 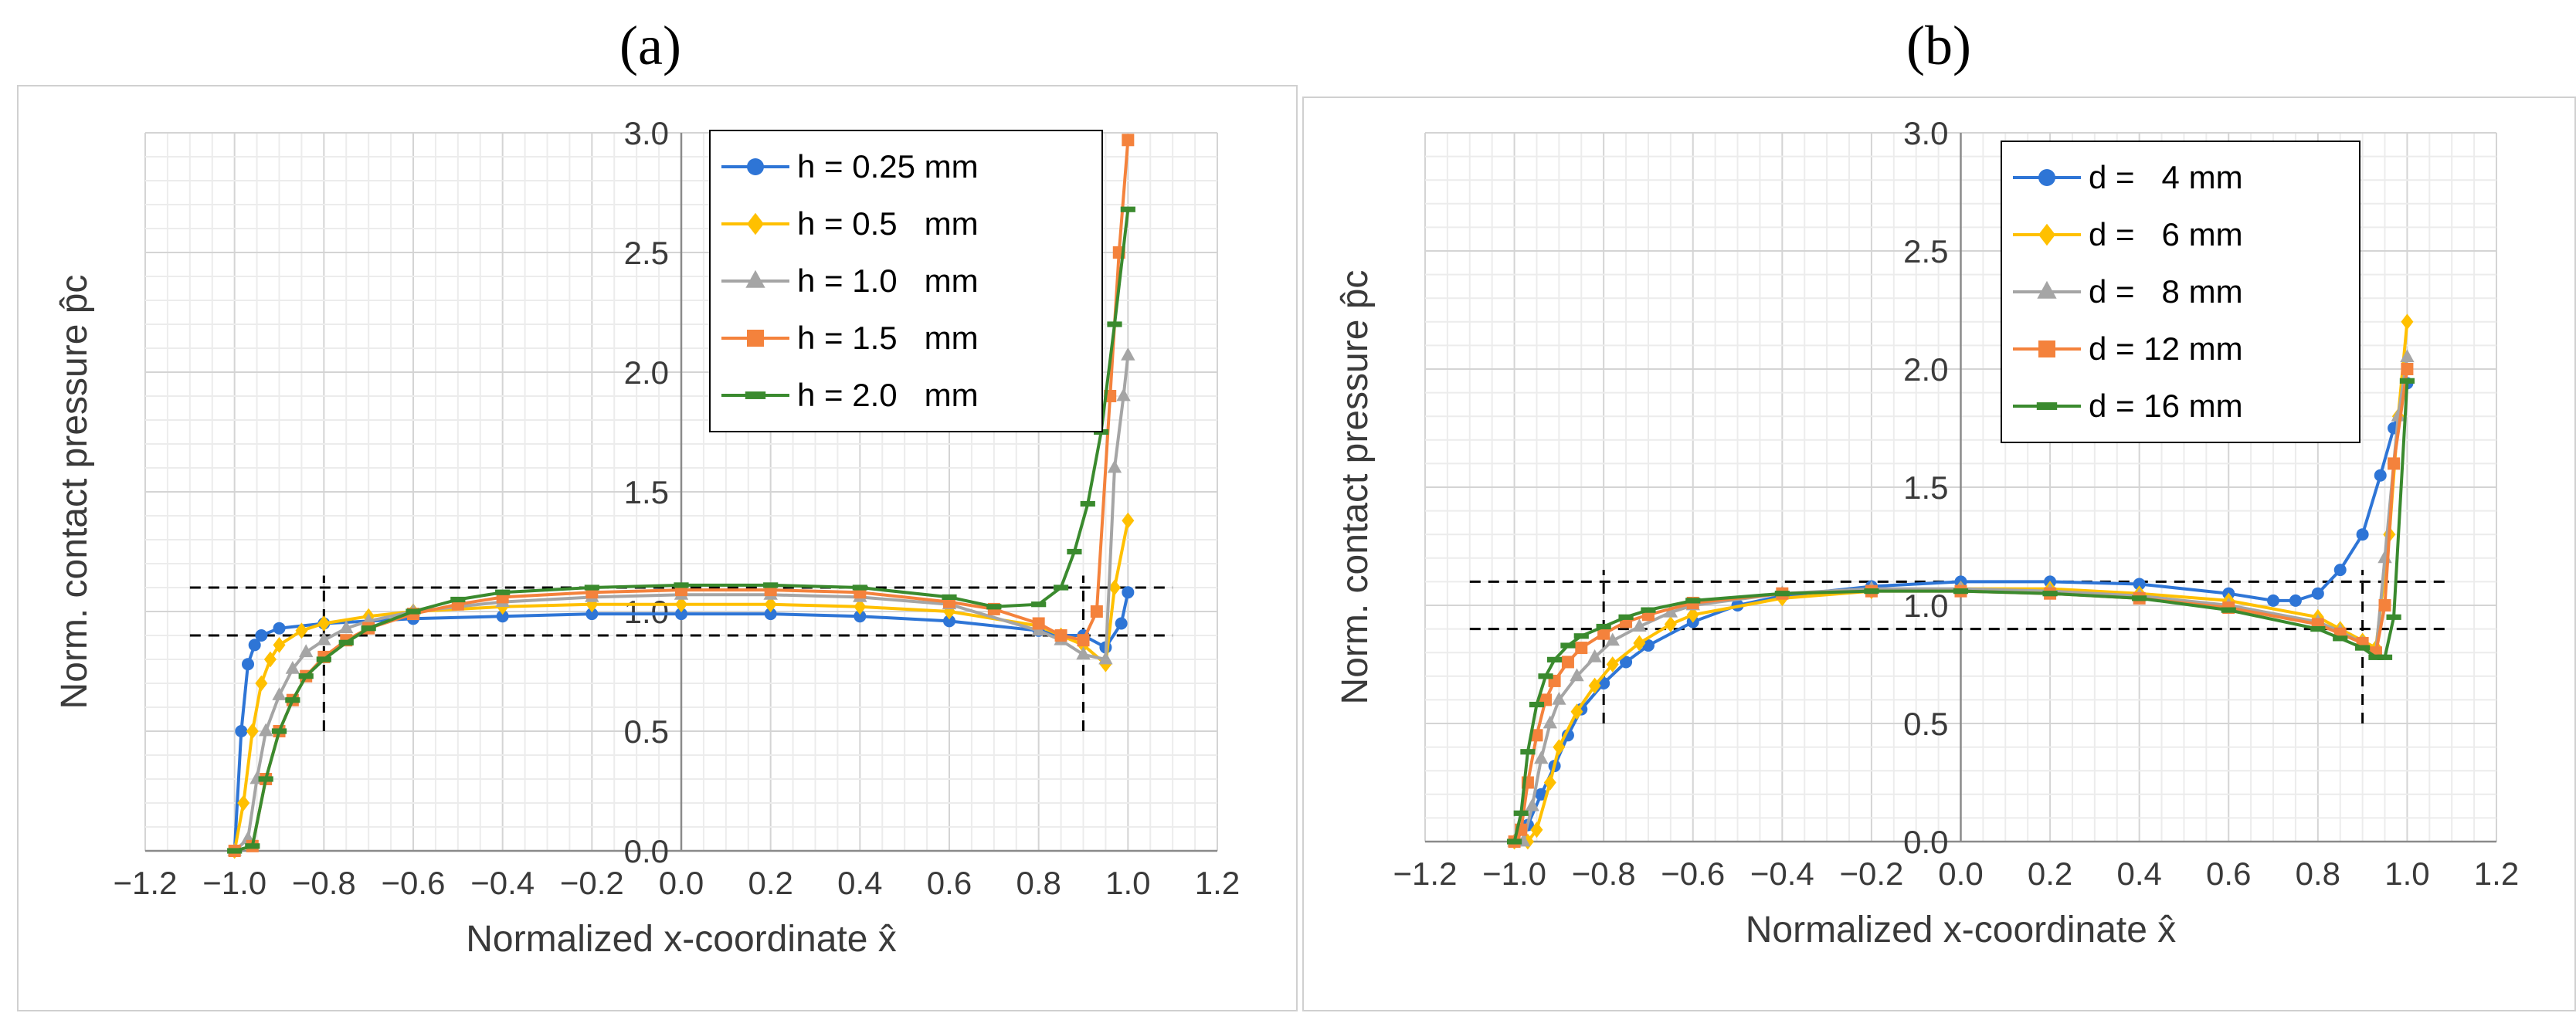 What do you see at coordinates (888, 338) in the screenshot?
I see `legend-label: h = 1.5 mm` at bounding box center [888, 338].